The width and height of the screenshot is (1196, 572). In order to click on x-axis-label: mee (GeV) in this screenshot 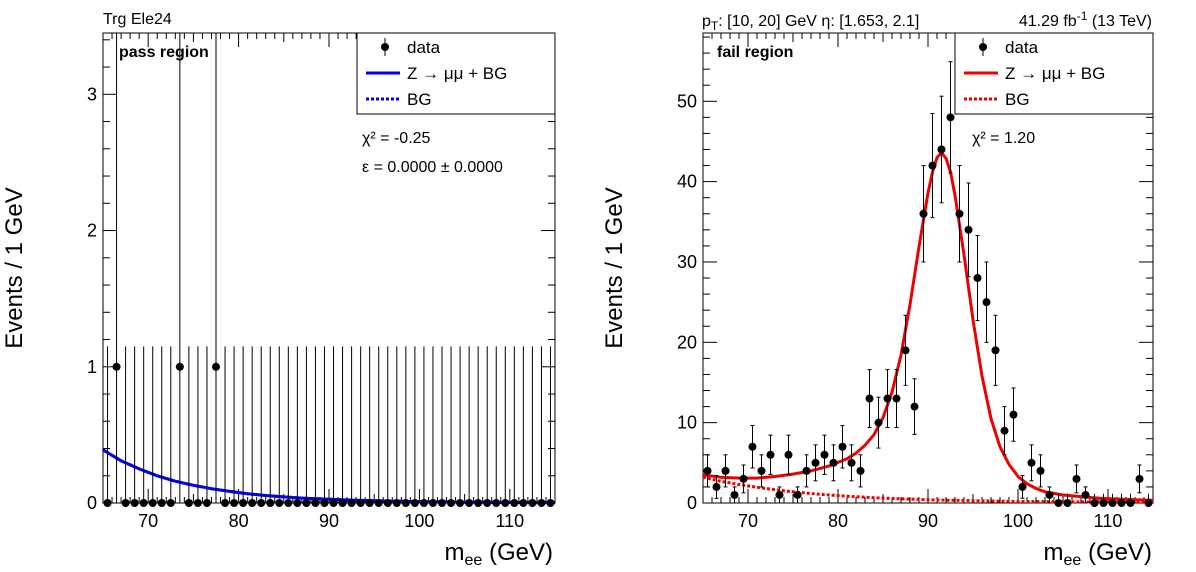, I will do `click(1098, 554)`.